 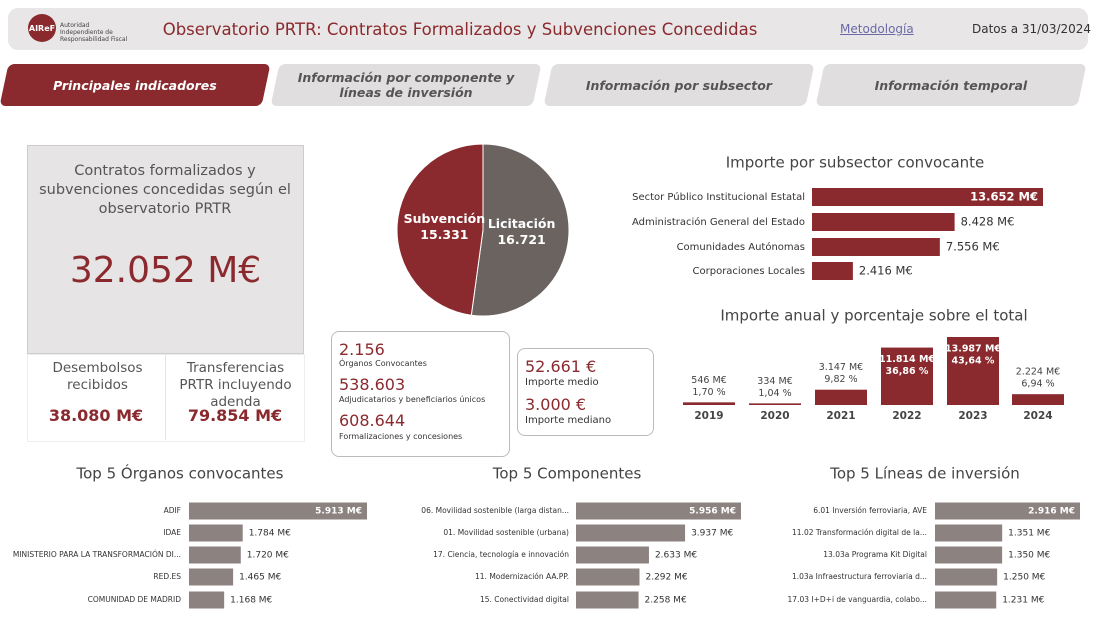 What do you see at coordinates (260, 578) in the screenshot?
I see `bar-value: 1.465 M€` at bounding box center [260, 578].